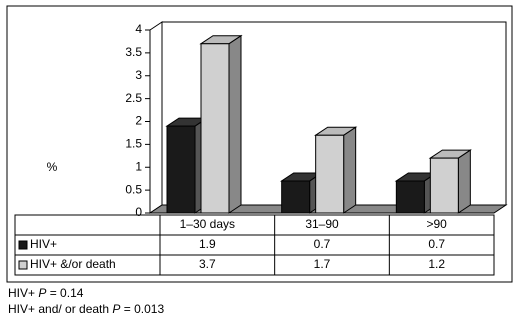 This screenshot has height=322, width=518. Describe the element at coordinates (436, 224) in the screenshot. I see `x-tick-label: >90` at that location.